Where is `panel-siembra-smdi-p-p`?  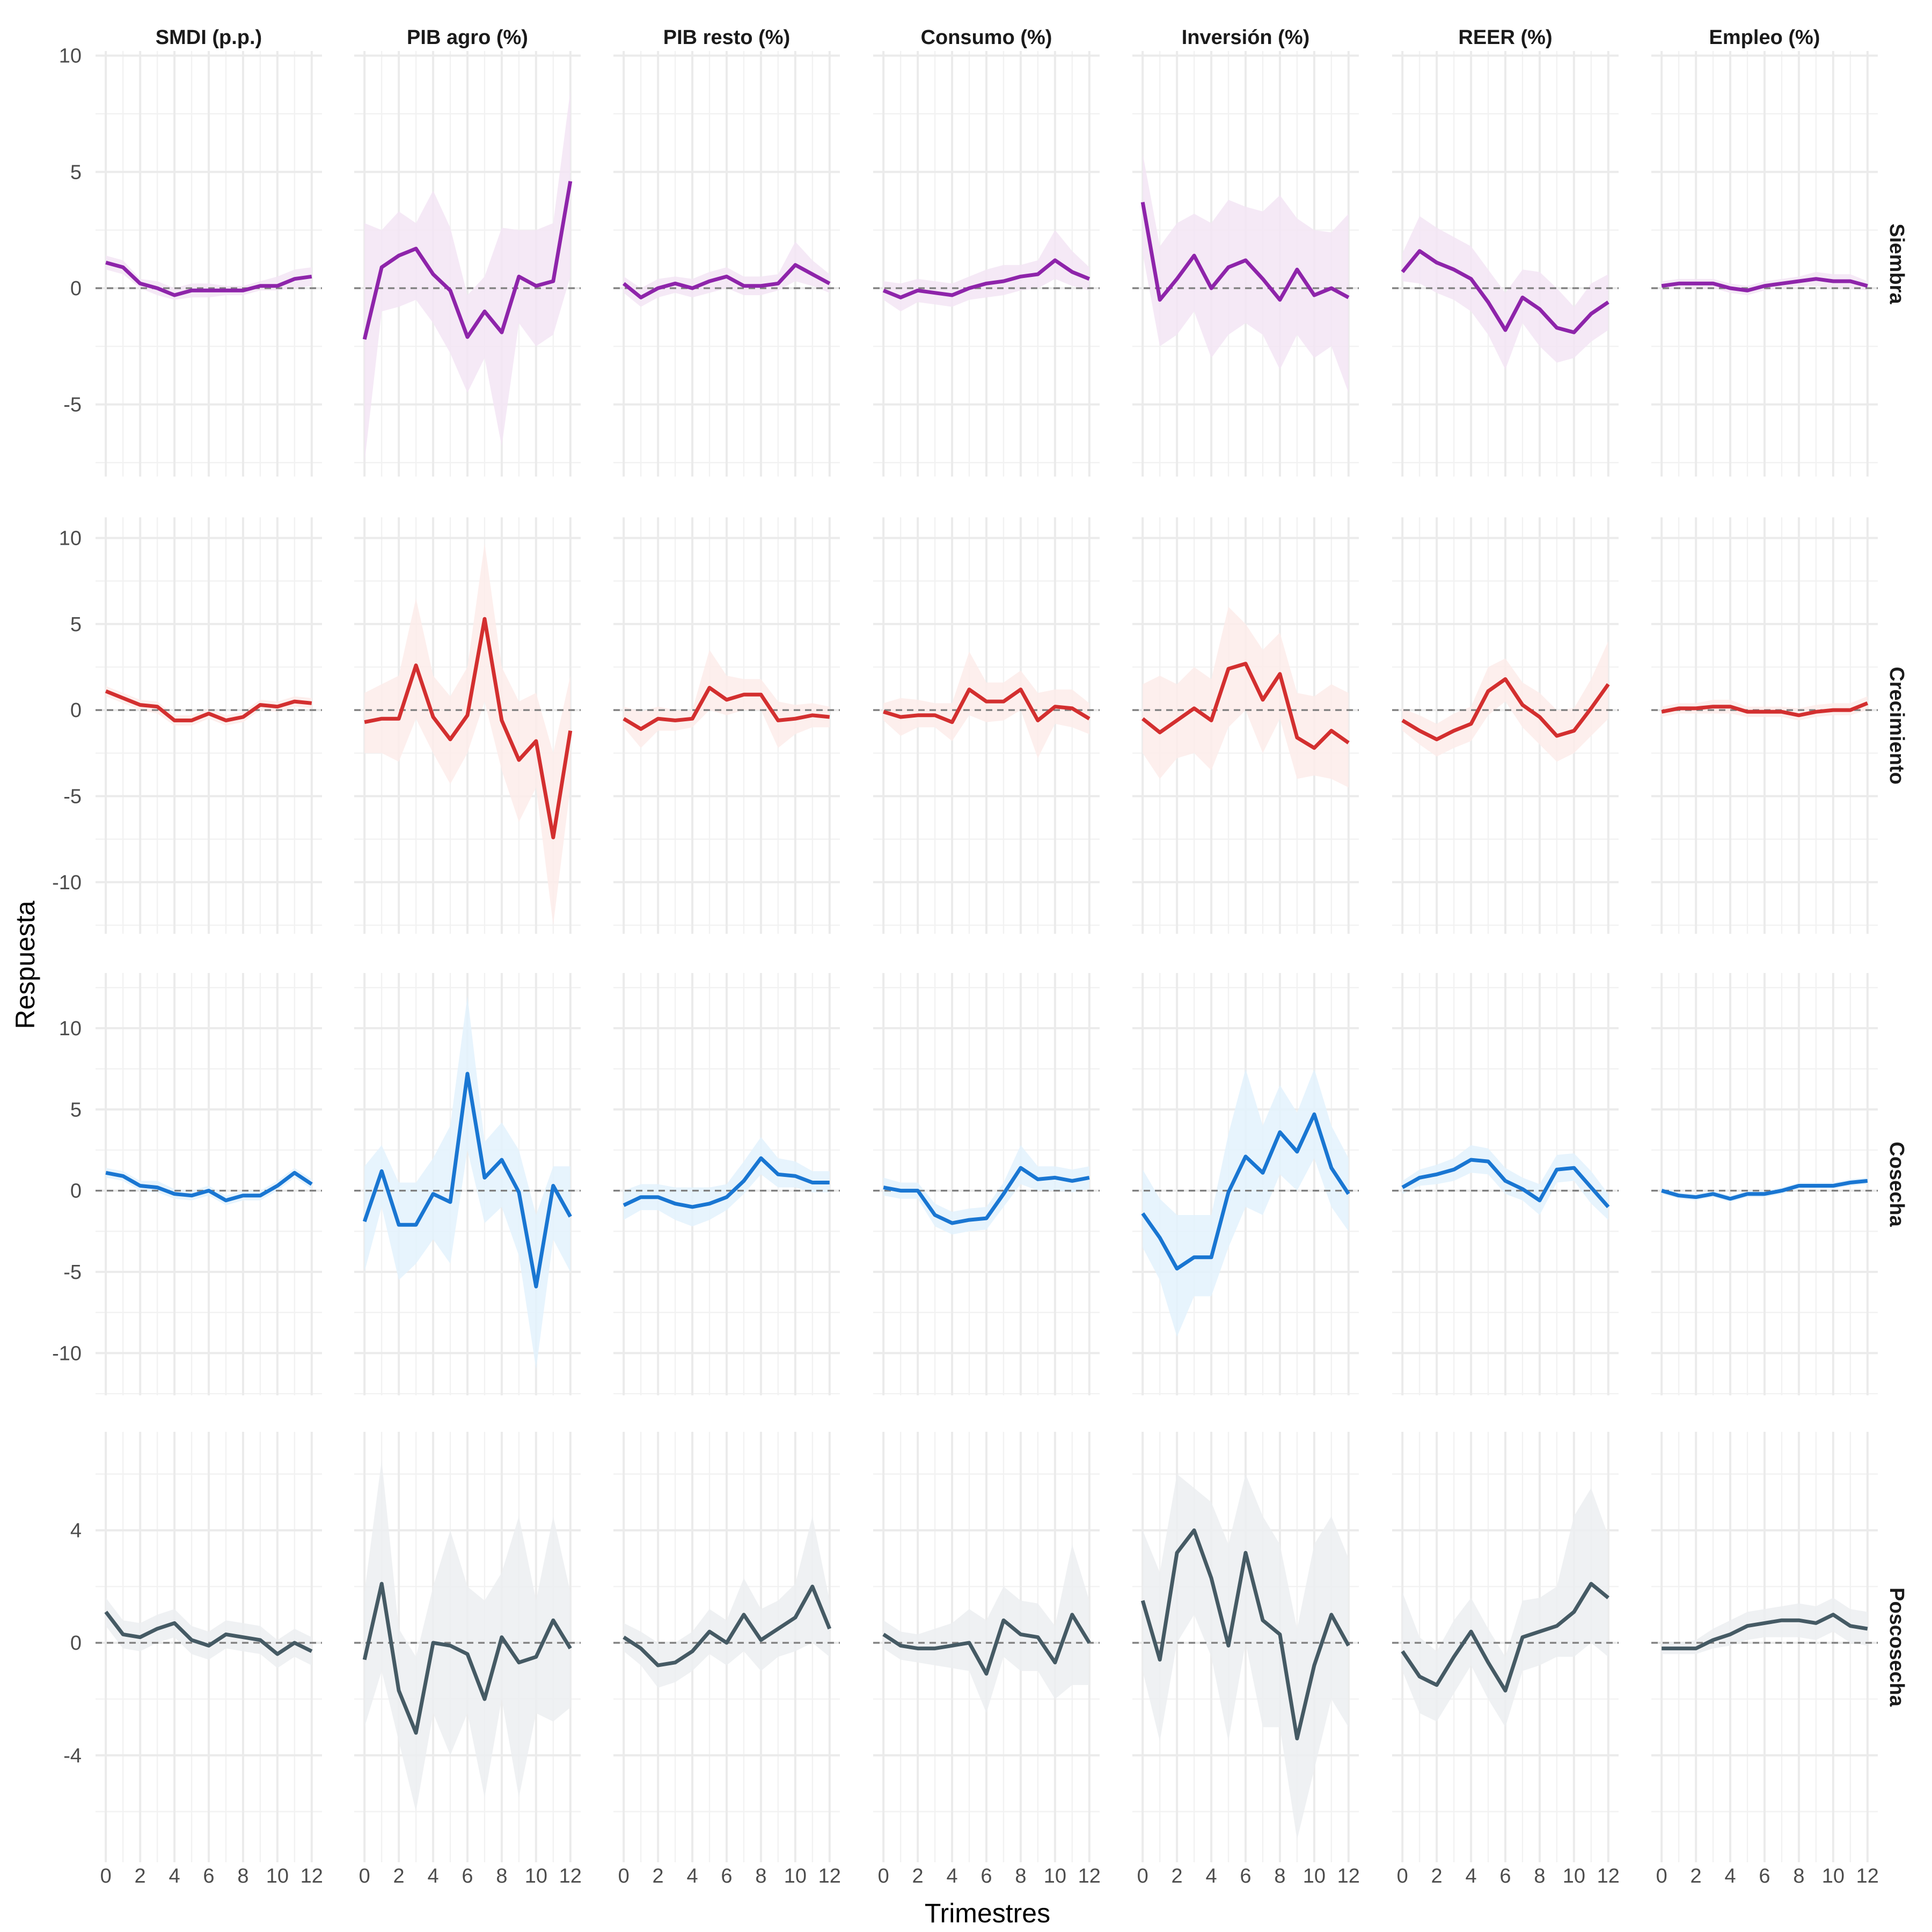
panel-siembra-smdi-p-p is located at coordinates (209, 264).